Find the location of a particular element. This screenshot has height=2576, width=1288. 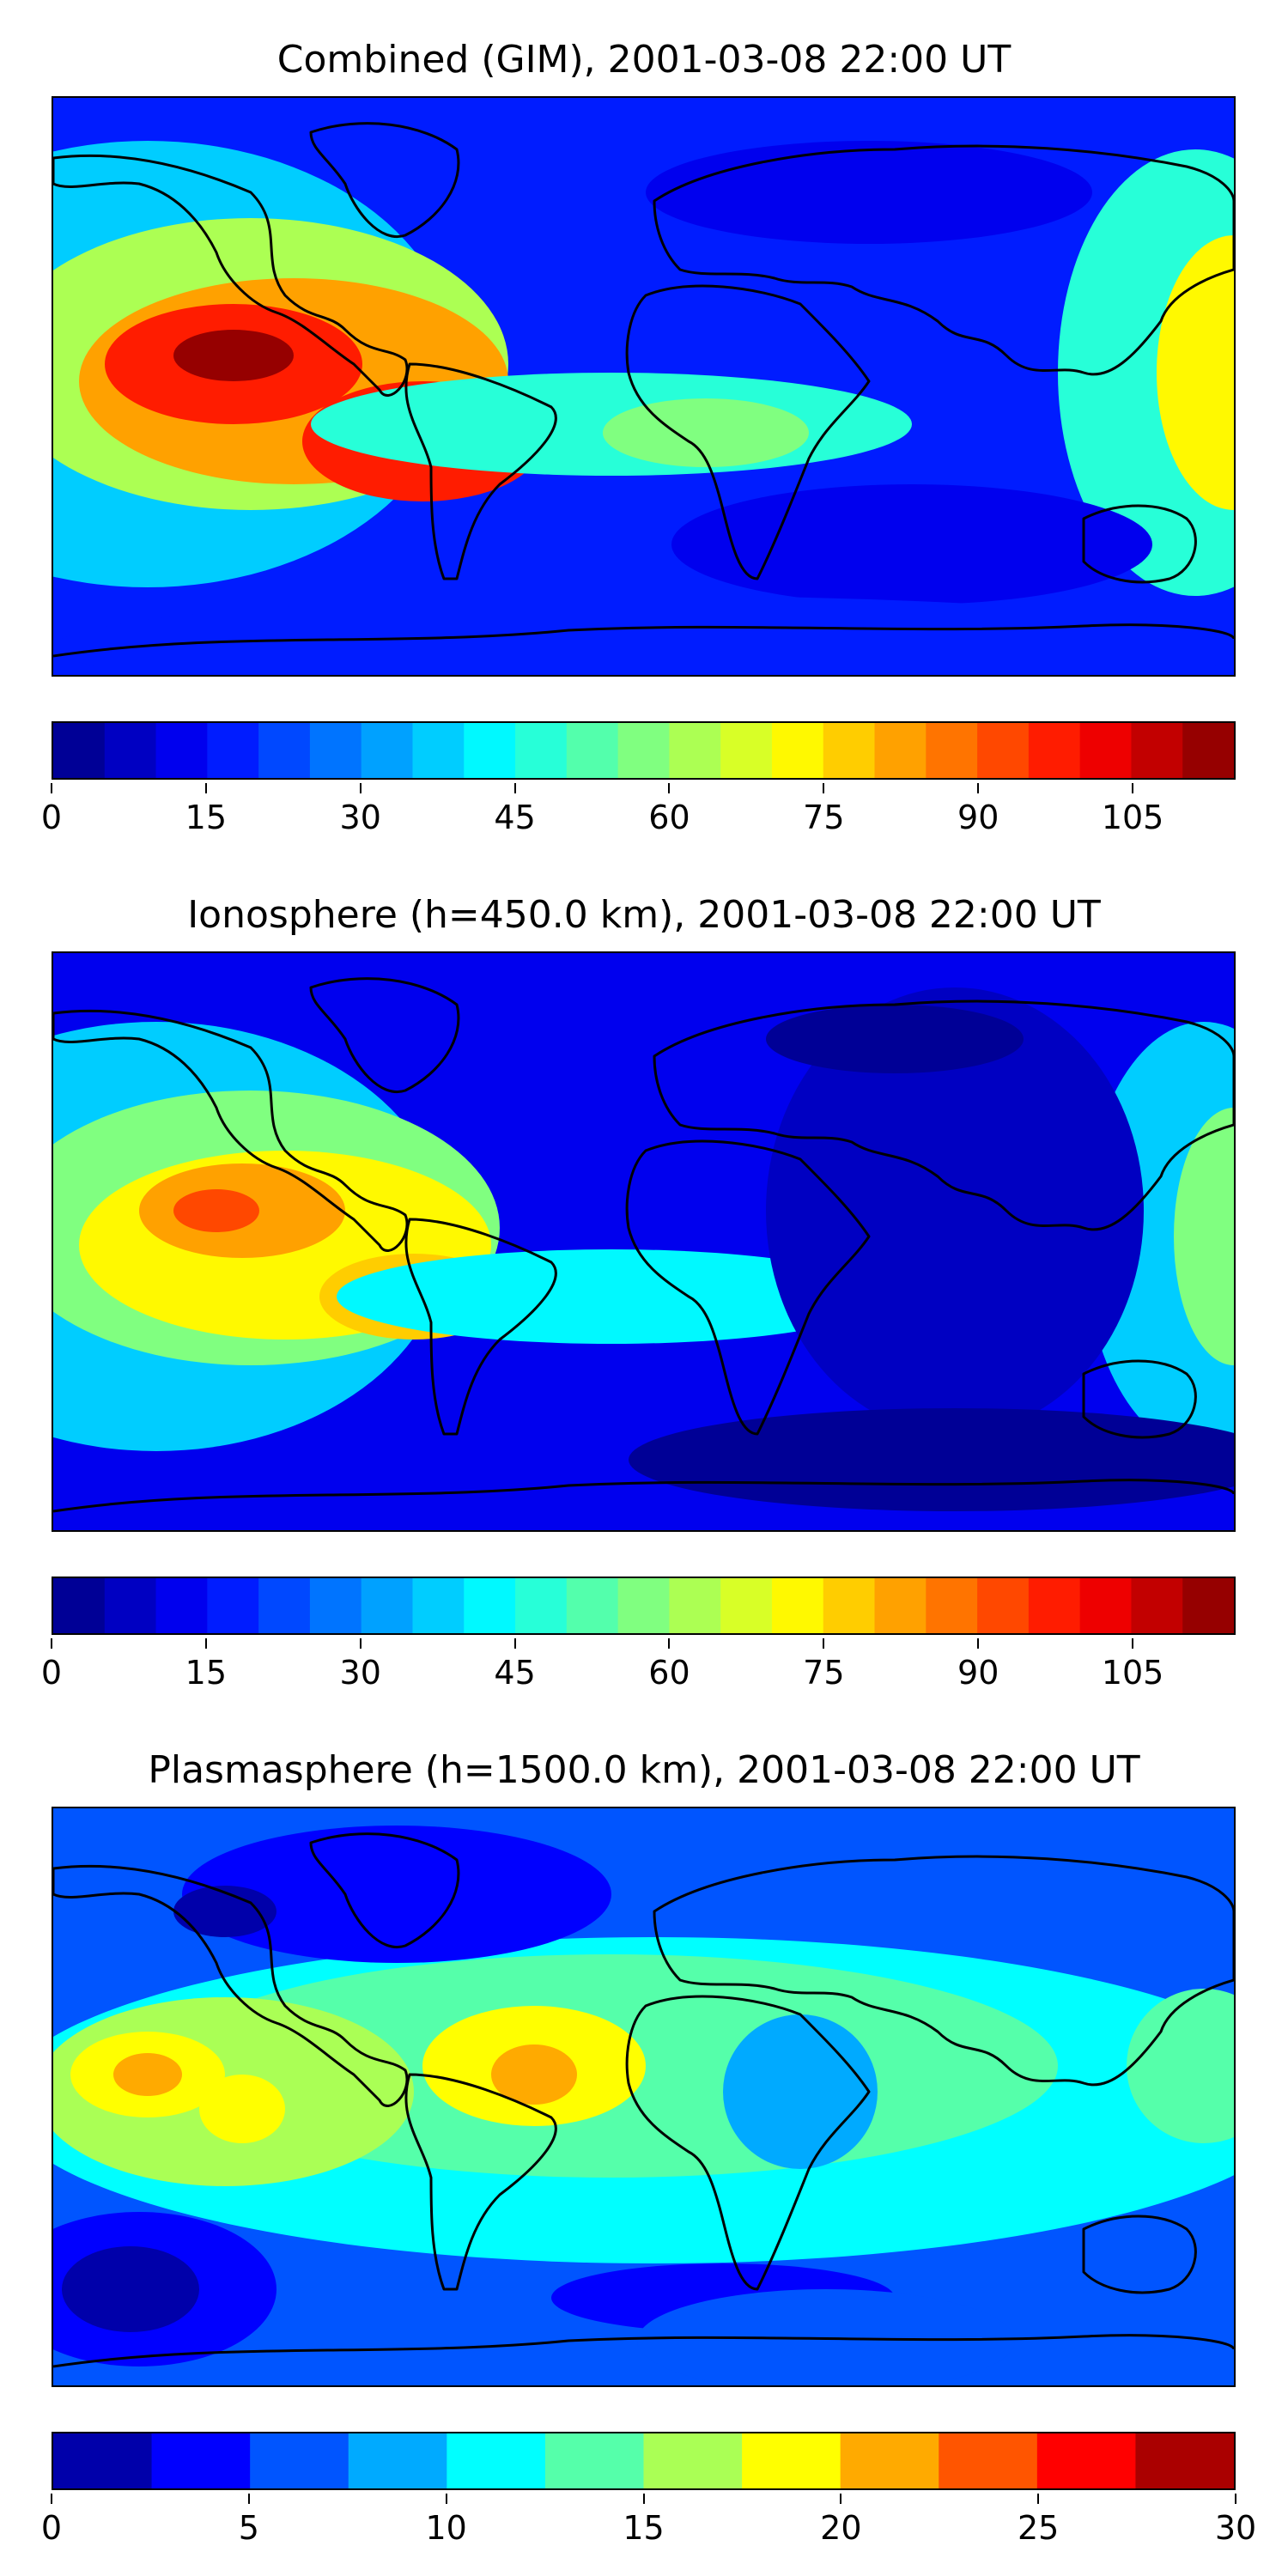

colorbar-tick-label: 5 is located at coordinates (249, 2528).